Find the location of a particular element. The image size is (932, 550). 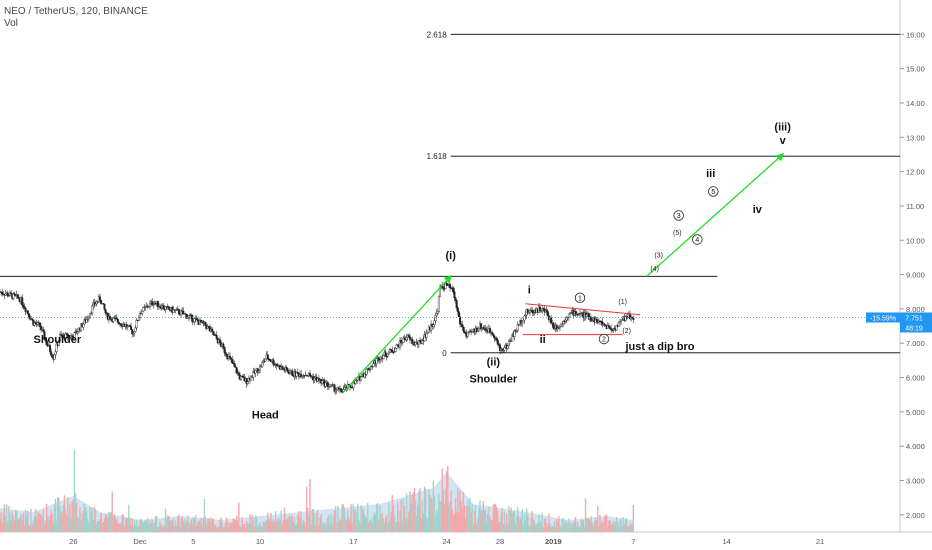

y-tick-label: 11.00 is located at coordinates (915, 206).